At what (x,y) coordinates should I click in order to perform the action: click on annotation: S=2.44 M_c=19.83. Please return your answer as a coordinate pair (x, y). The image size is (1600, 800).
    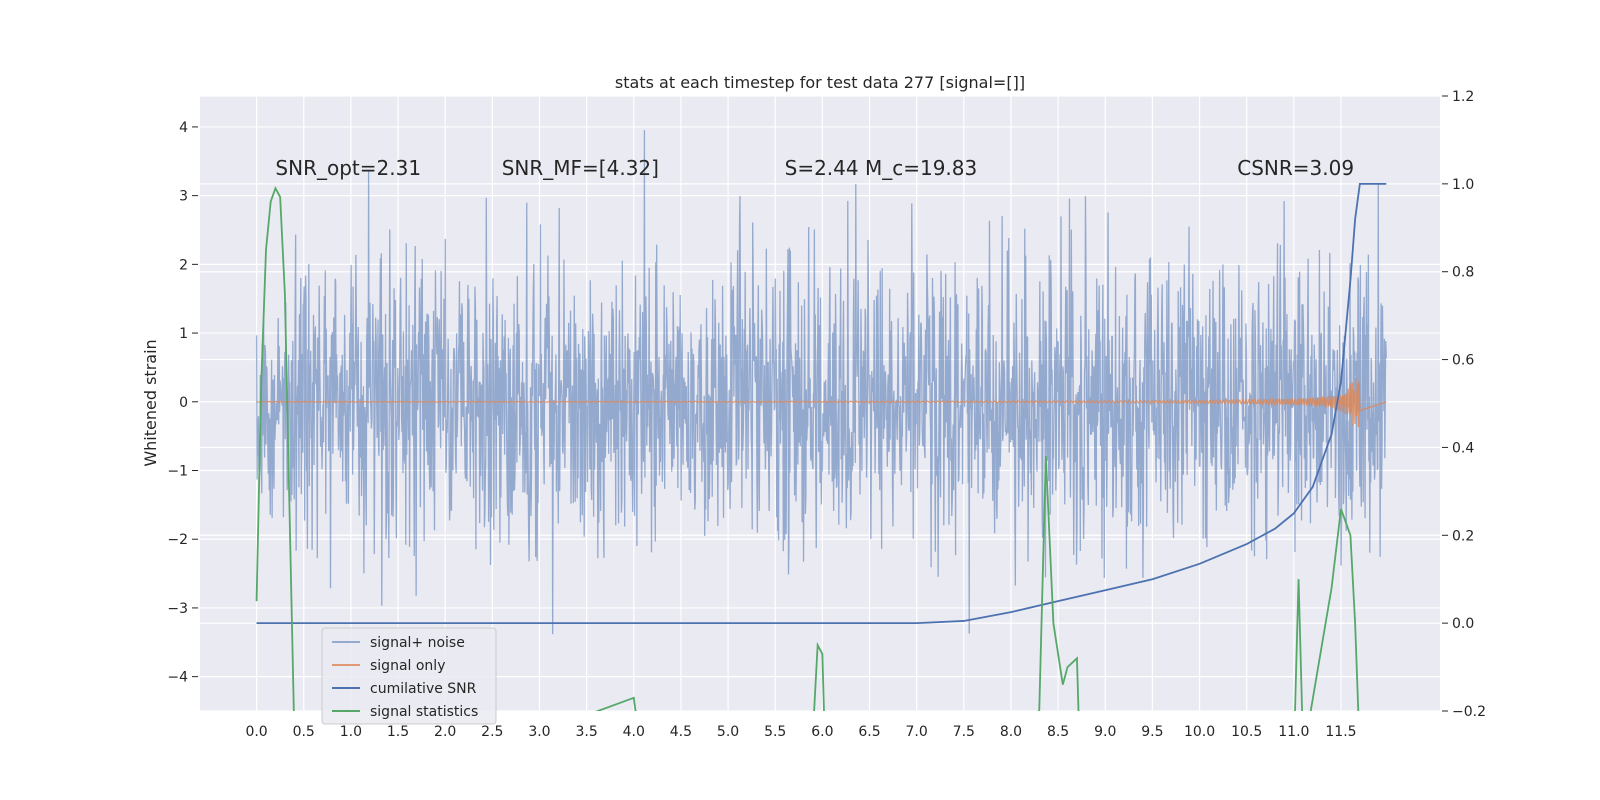
    Looking at the image, I should click on (881, 168).